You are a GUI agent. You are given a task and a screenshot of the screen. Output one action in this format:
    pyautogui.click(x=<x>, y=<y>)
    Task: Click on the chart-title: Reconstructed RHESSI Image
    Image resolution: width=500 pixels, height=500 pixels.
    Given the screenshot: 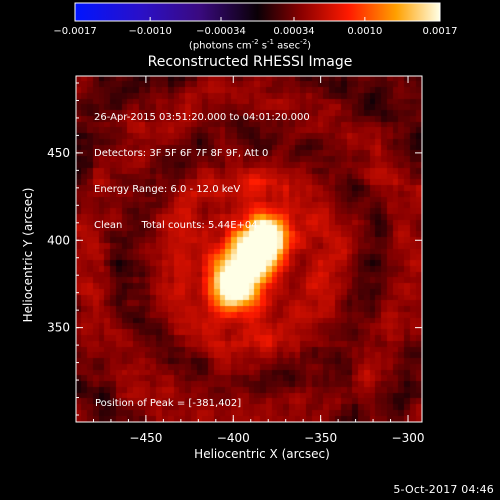 What is the action you would take?
    pyautogui.click(x=250, y=62)
    